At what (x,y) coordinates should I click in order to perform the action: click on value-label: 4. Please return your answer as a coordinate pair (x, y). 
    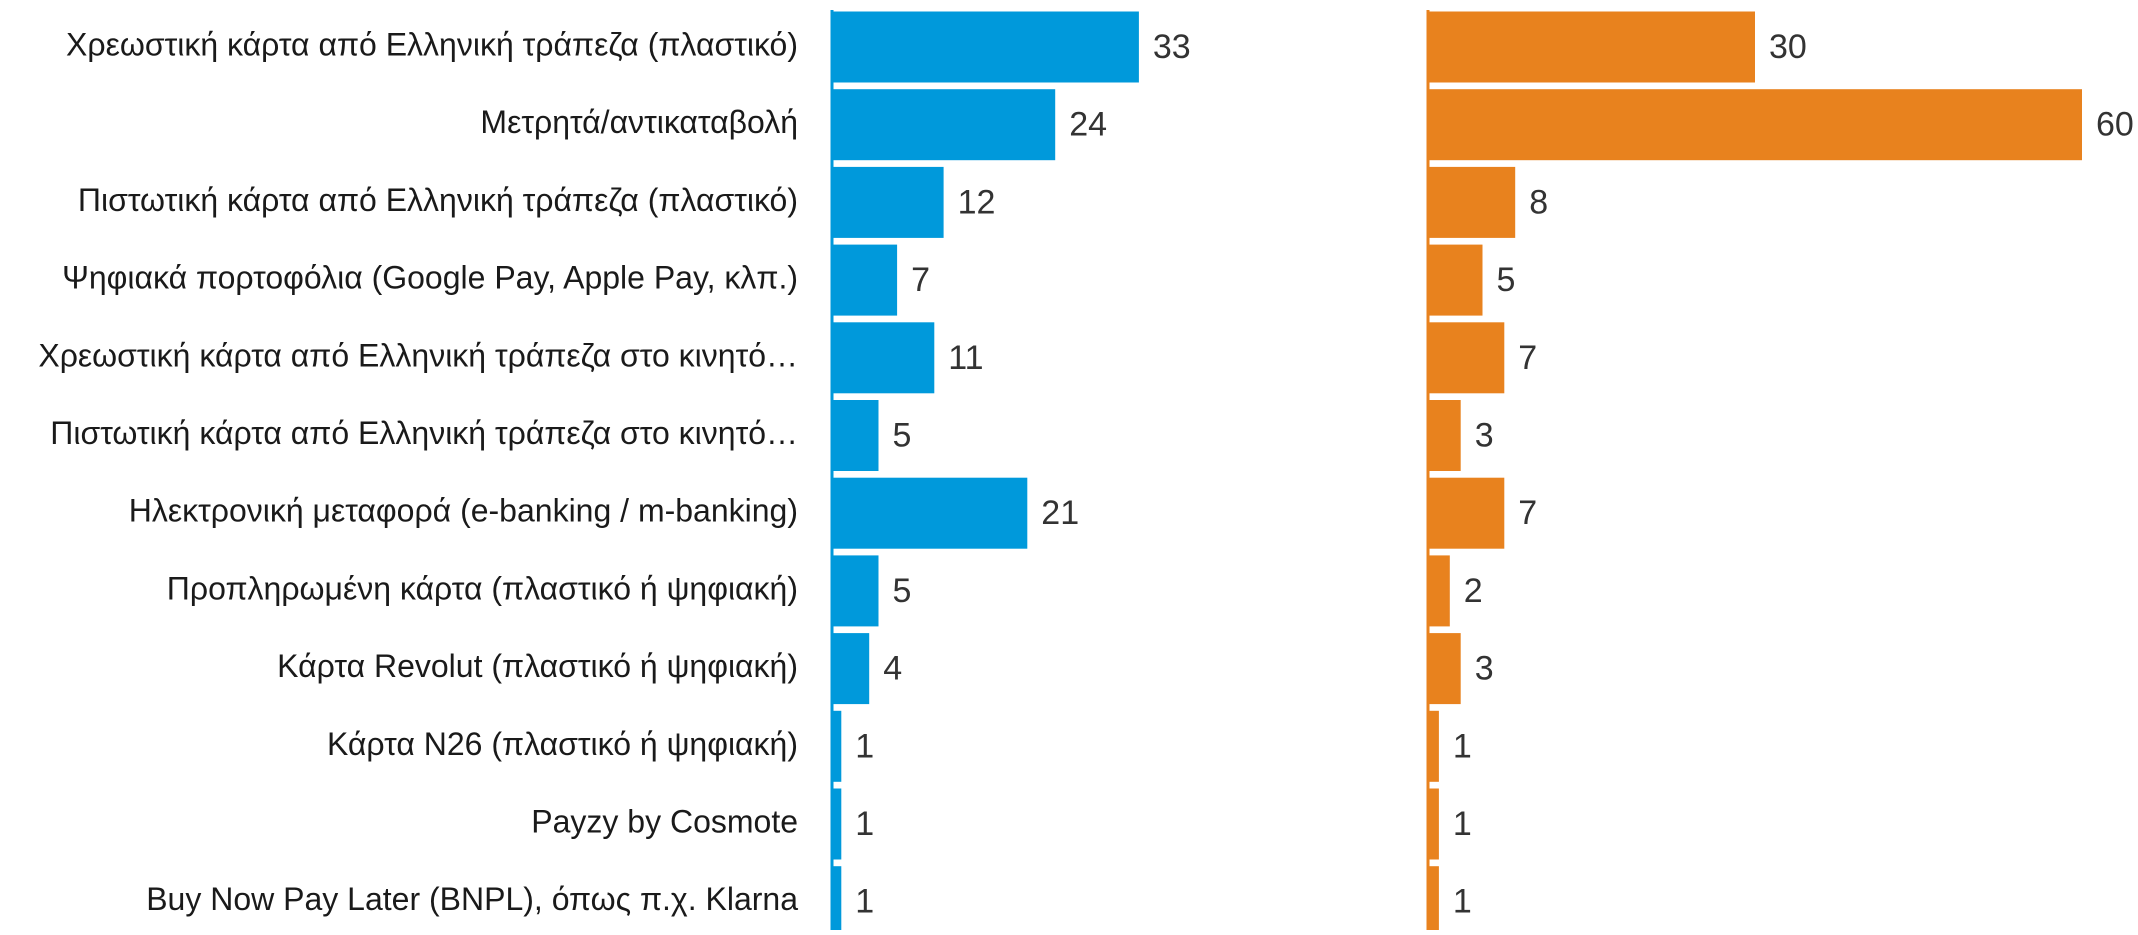
    Looking at the image, I should click on (892, 669).